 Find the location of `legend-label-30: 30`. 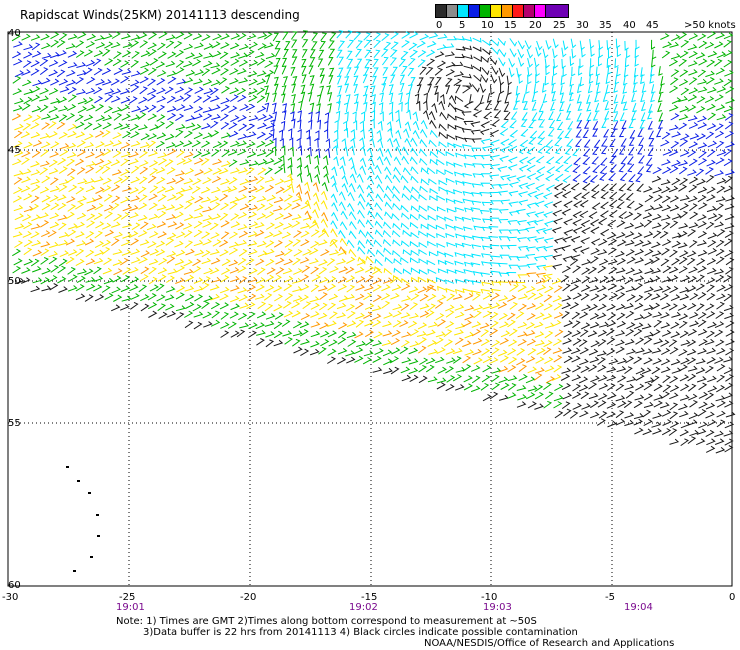

legend-label-30: 30 is located at coordinates (582, 25).